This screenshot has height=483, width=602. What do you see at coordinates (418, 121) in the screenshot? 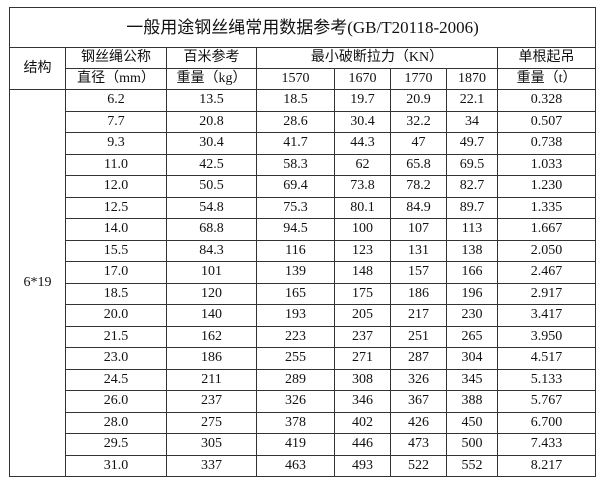
I see `table-cell: 32.2` at bounding box center [418, 121].